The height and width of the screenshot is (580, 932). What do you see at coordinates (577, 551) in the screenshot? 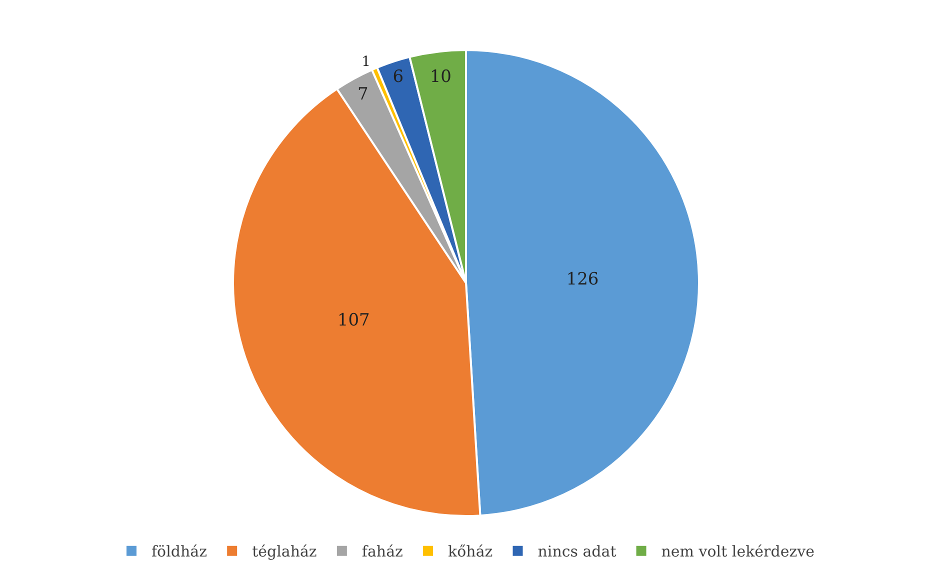
I see `legend-label: nincs adat` at bounding box center [577, 551].